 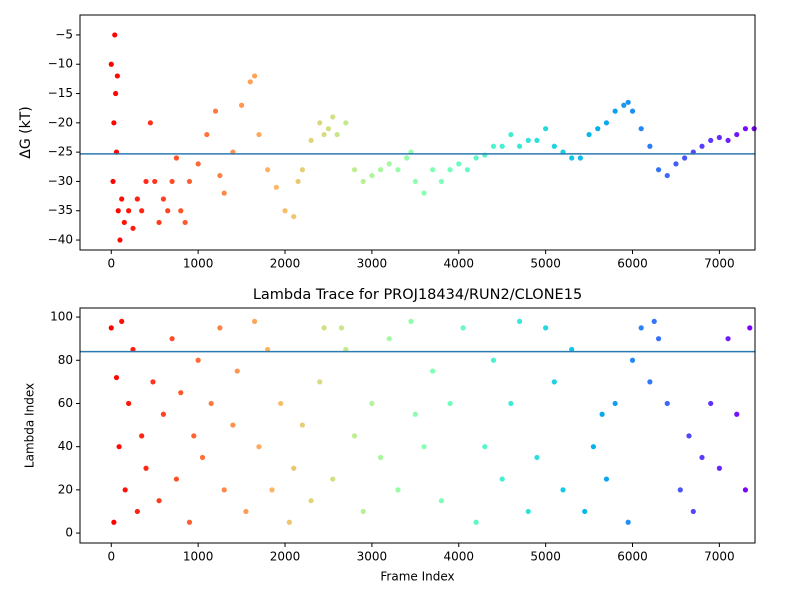 What do you see at coordinates (60, 64) in the screenshot?
I see `y-tick-label: −10` at bounding box center [60, 64].